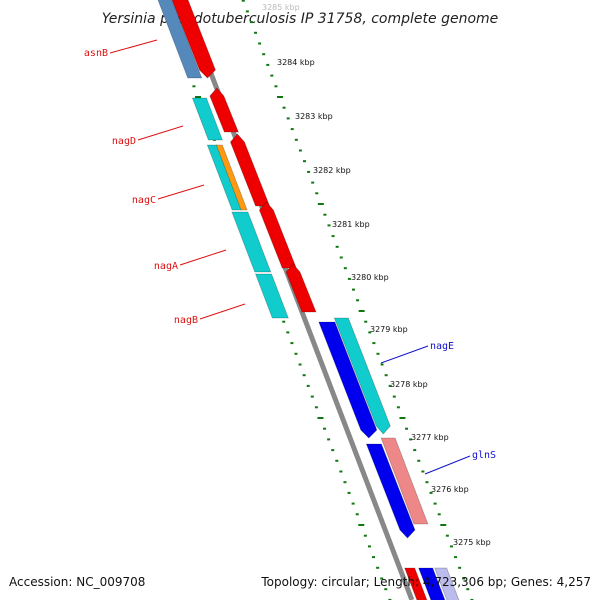  What do you see at coordinates (231, 177) in the screenshot?
I see `gene-nagC-block` at bounding box center [231, 177].